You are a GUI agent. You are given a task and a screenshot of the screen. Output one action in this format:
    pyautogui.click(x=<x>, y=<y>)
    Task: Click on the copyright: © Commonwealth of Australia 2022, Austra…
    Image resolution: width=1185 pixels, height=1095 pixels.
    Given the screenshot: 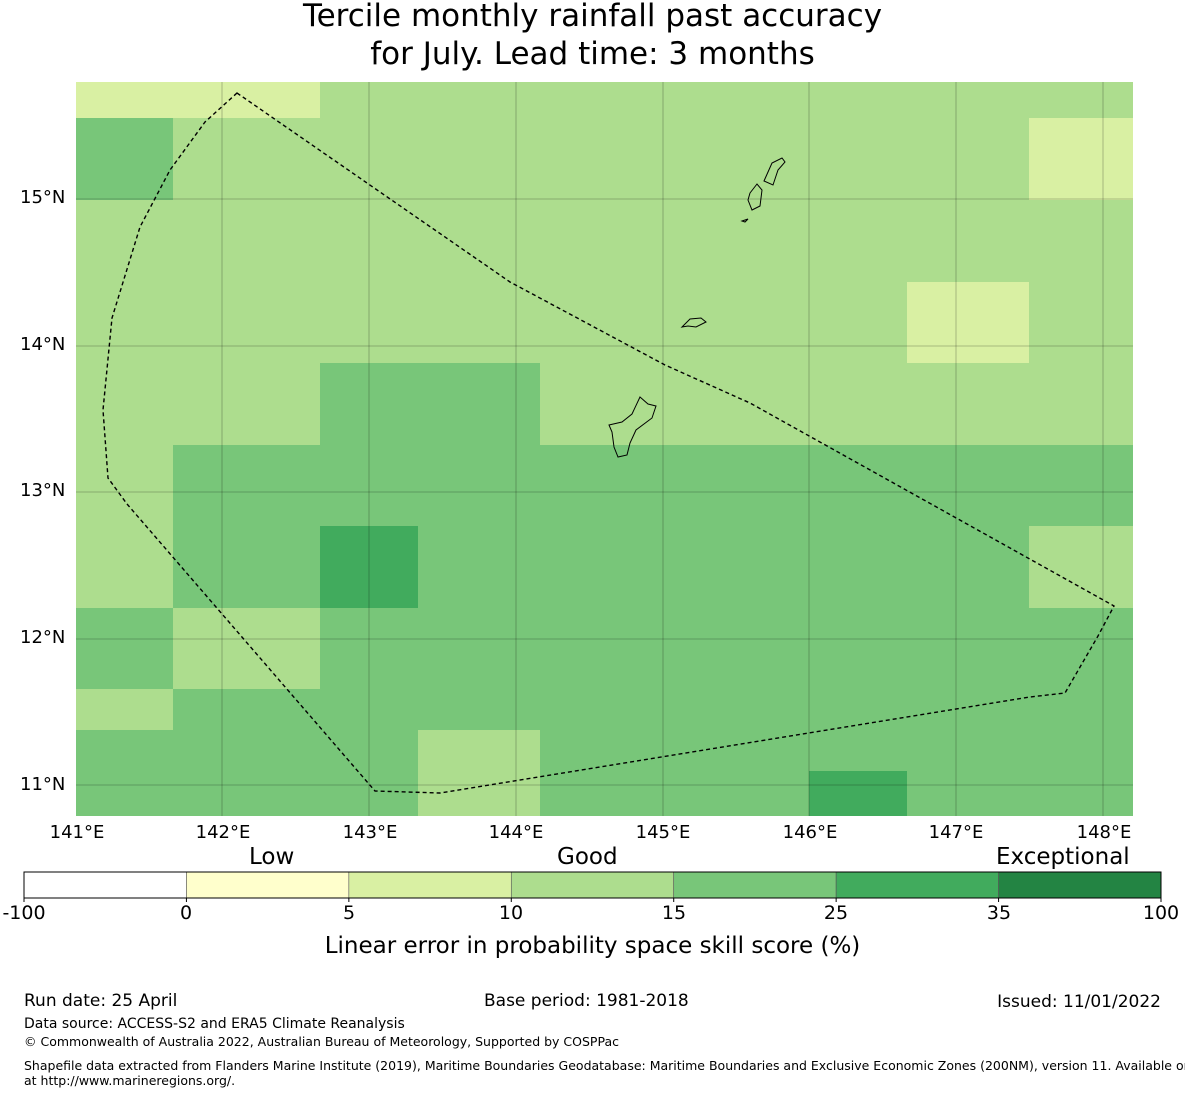 What is the action you would take?
    pyautogui.click(x=321, y=1041)
    